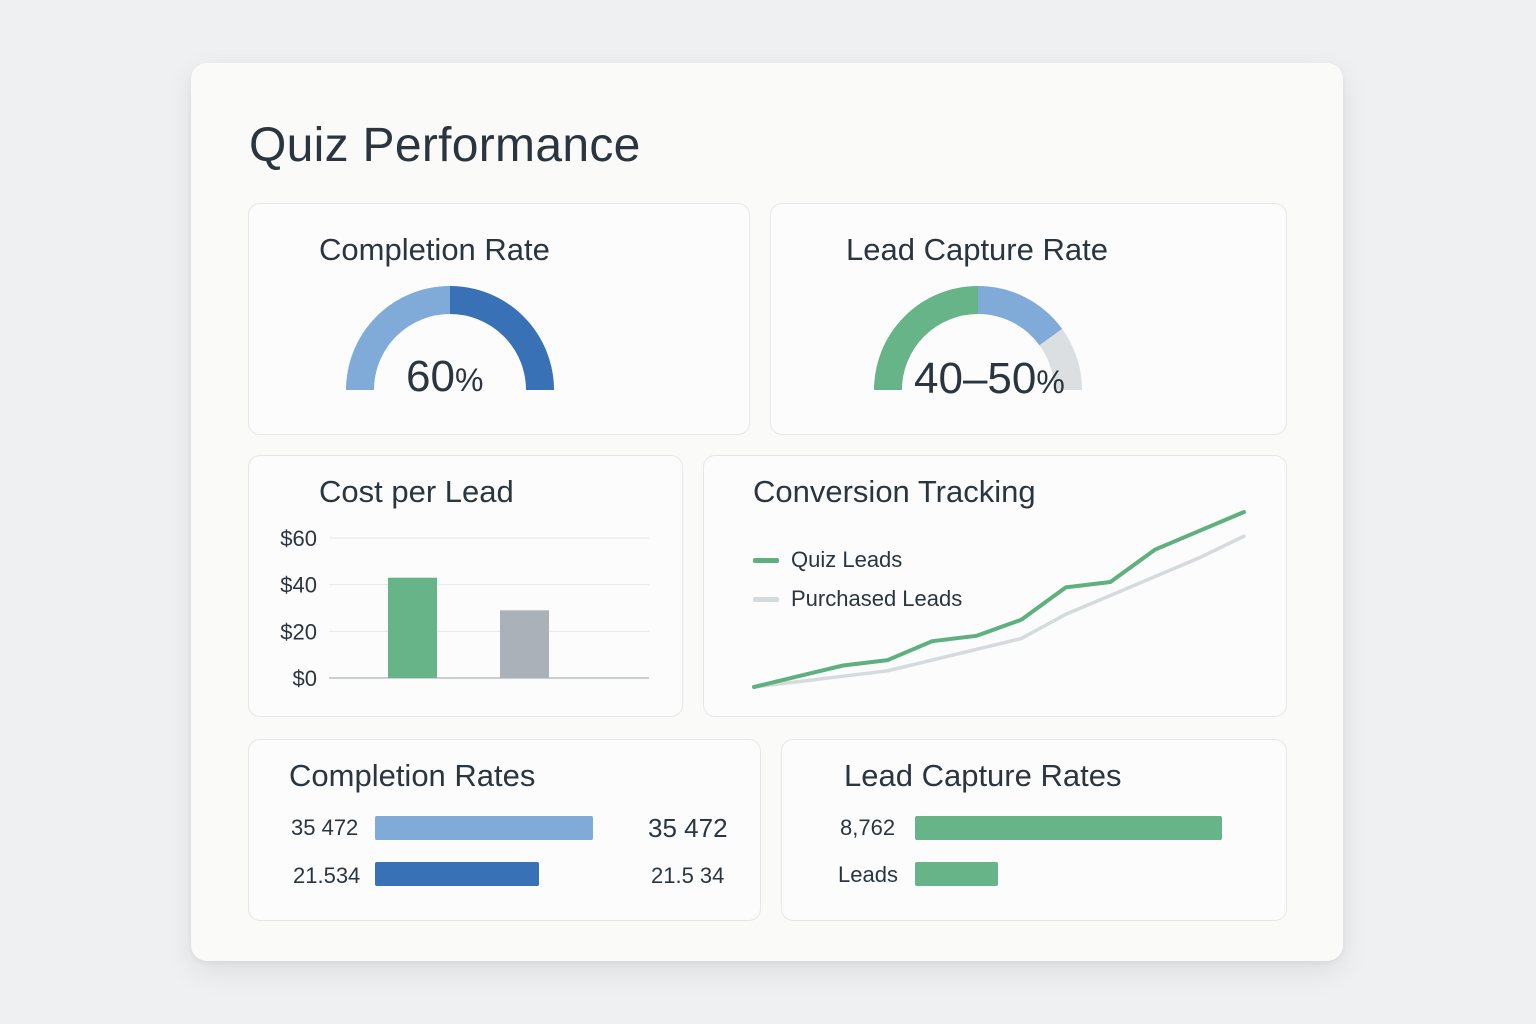  I want to click on y-tick-label: $40, so click(298, 585).